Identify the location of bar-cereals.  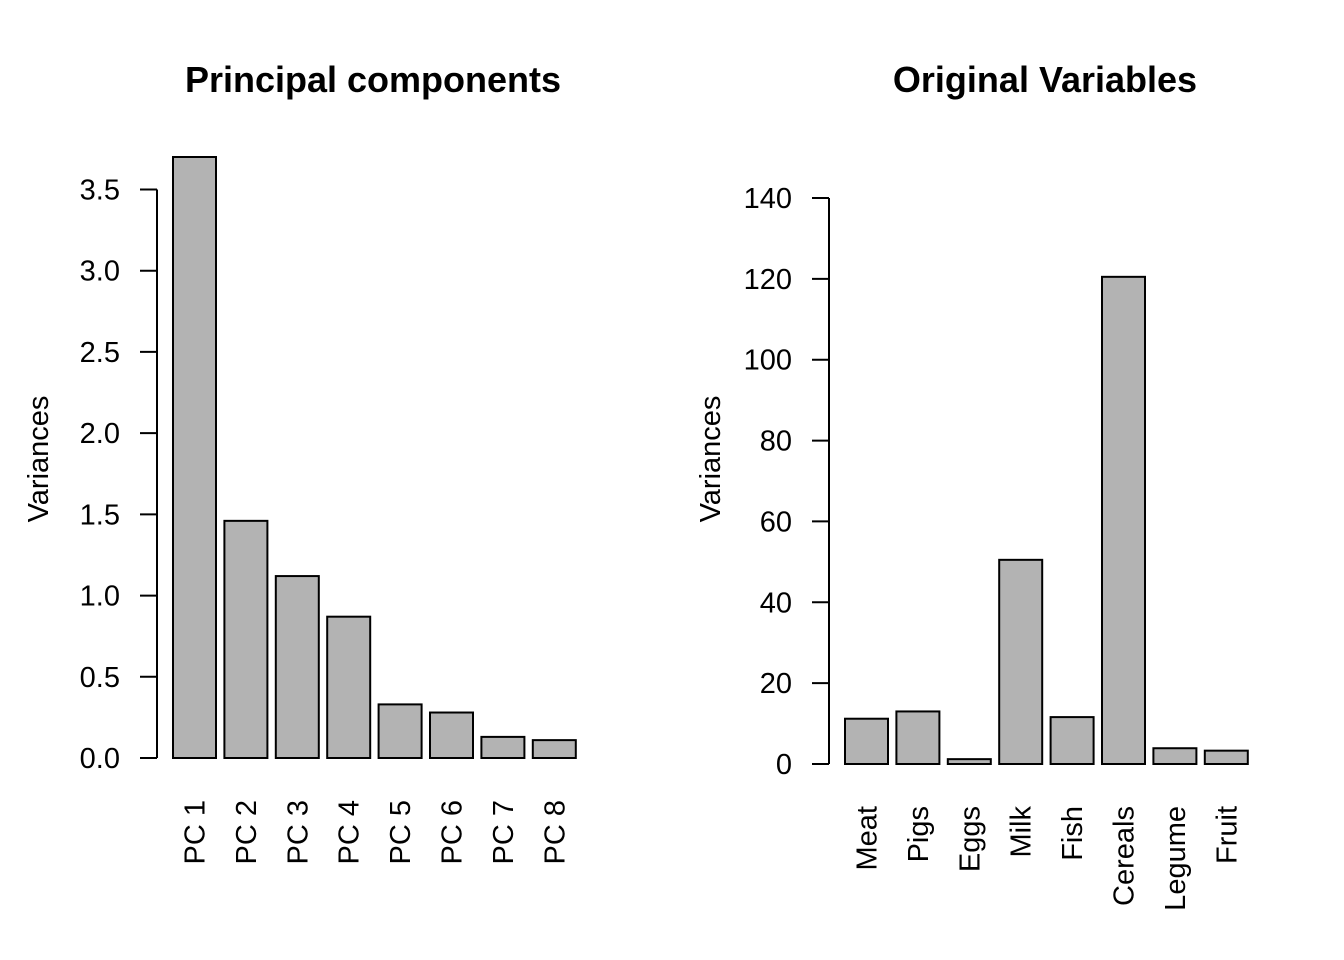
(1123, 520).